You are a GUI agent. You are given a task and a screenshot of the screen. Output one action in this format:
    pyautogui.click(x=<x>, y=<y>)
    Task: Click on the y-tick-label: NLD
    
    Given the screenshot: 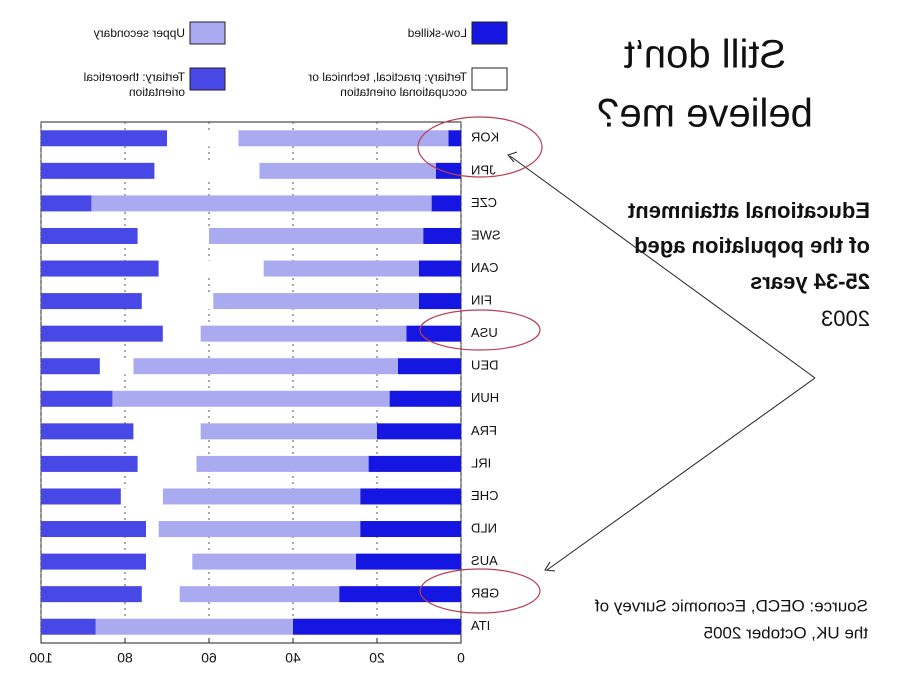 What is the action you would take?
    pyautogui.click(x=484, y=527)
    